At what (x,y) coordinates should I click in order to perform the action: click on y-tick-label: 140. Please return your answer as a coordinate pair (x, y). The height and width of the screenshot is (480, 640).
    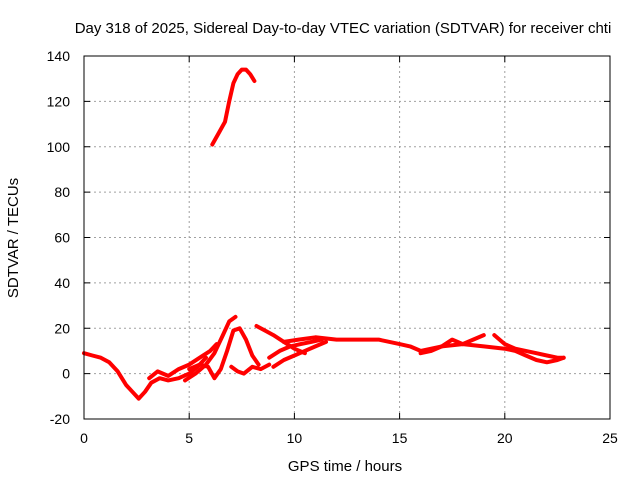
    Looking at the image, I should click on (59, 56).